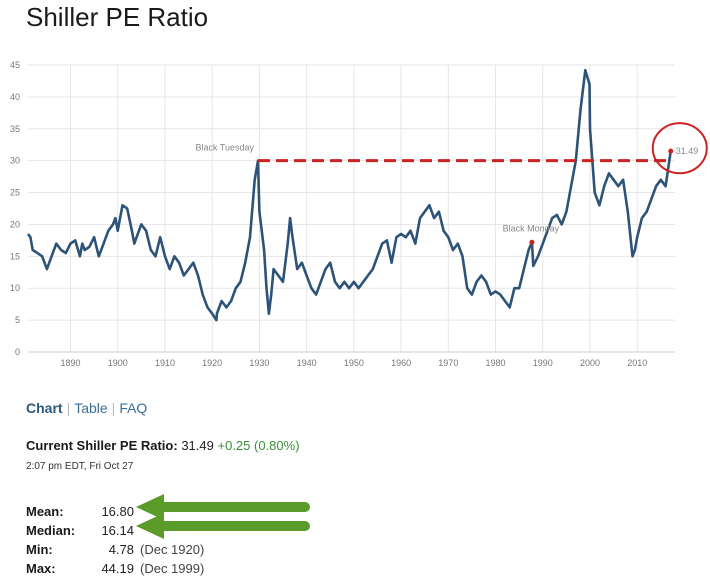 This screenshot has width=710, height=579. What do you see at coordinates (15, 208) in the screenshot?
I see `y-tick-labels: 0 5 10 15 20 25 30 35 40 45` at bounding box center [15, 208].